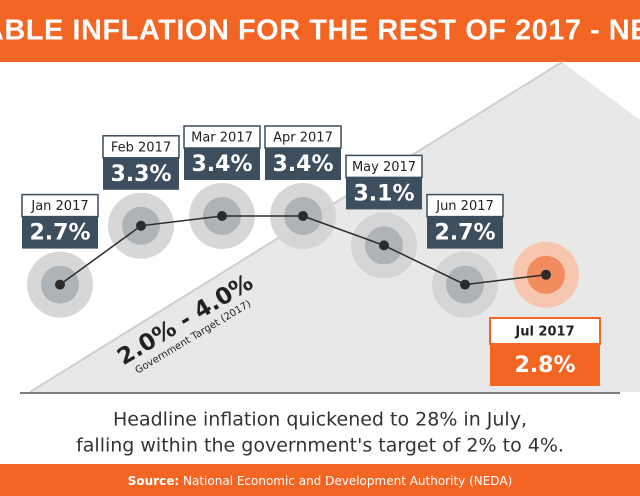  What do you see at coordinates (384, 167) in the screenshot?
I see `x-tick-label: May 2017` at bounding box center [384, 167].